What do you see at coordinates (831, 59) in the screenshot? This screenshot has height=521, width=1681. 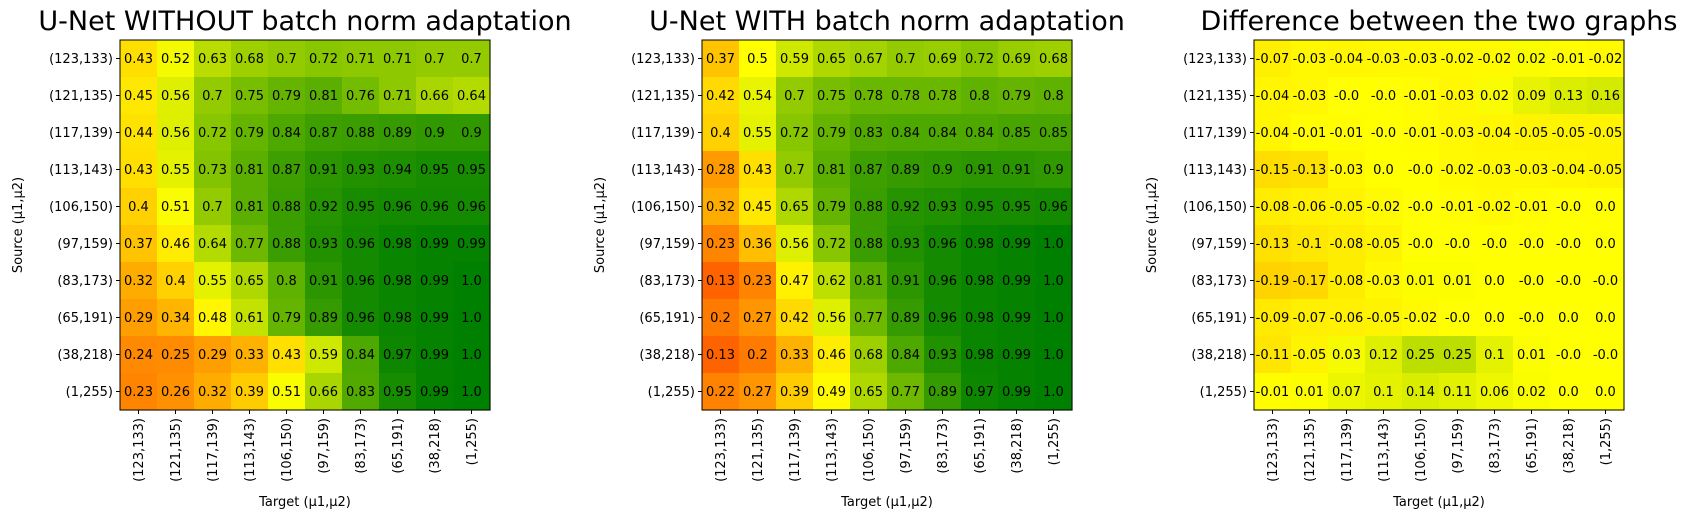 I see `cell-value-label: 0.65` at bounding box center [831, 59].